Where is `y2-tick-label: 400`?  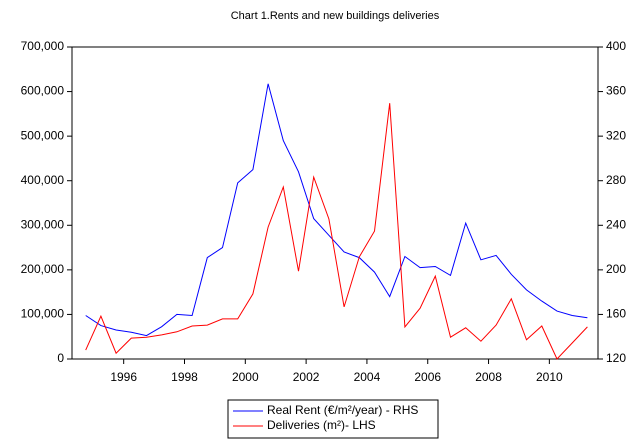
y2-tick-label: 400 is located at coordinates (616, 46).